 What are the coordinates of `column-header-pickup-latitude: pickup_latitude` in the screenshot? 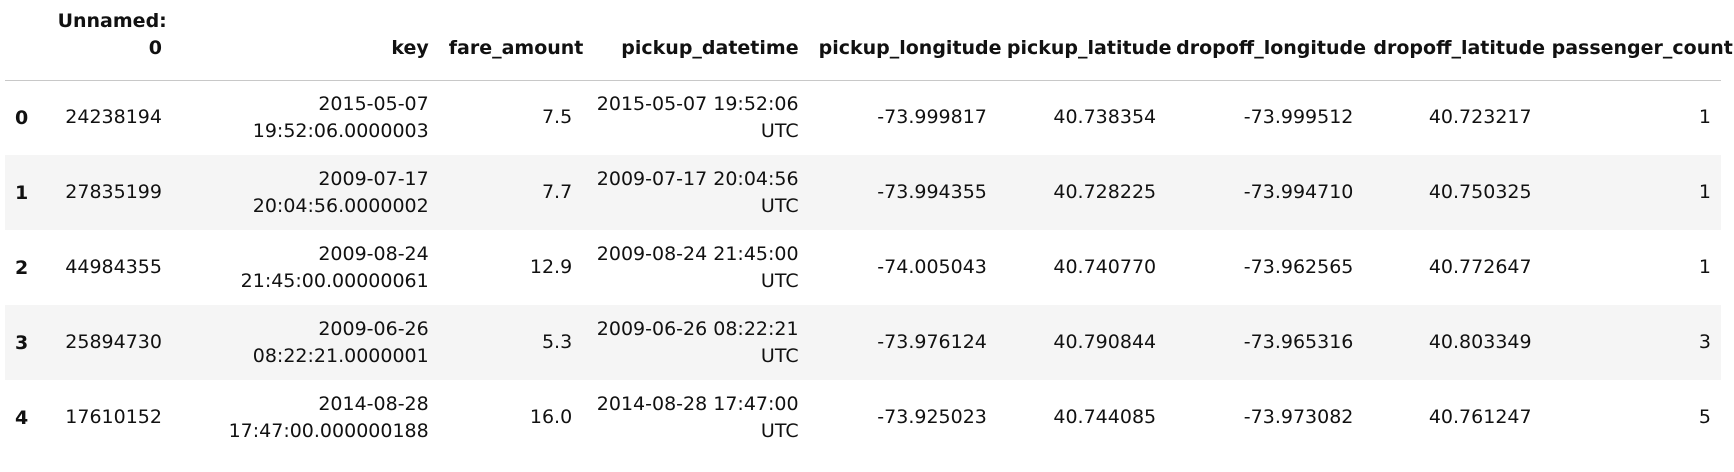 It's located at (1084, 40).